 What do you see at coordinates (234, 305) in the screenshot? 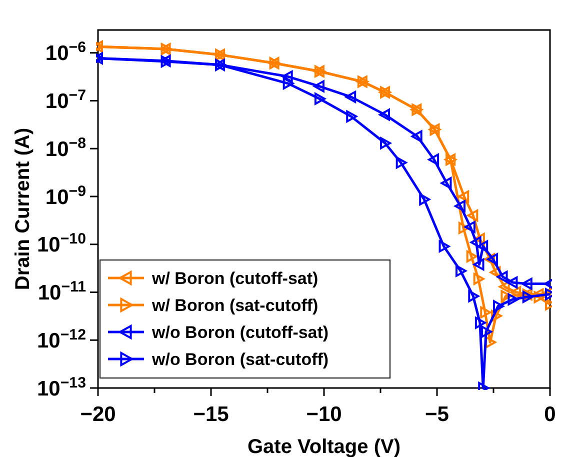
I see `legend-label: w/ Boron (sat-cutoff)` at bounding box center [234, 305].